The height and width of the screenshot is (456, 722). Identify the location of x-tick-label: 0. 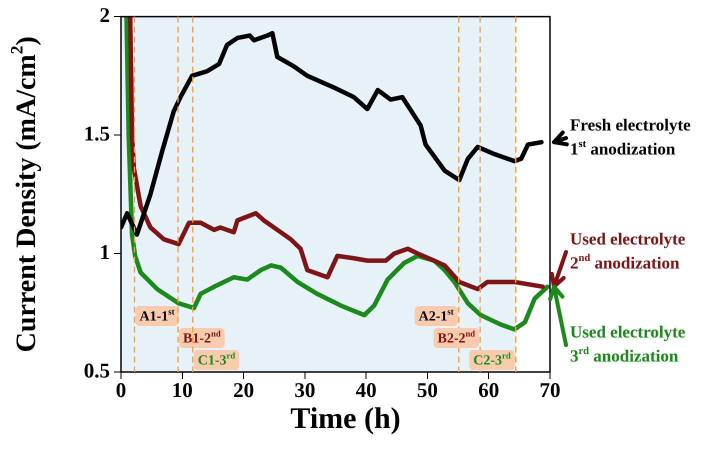
(121, 390).